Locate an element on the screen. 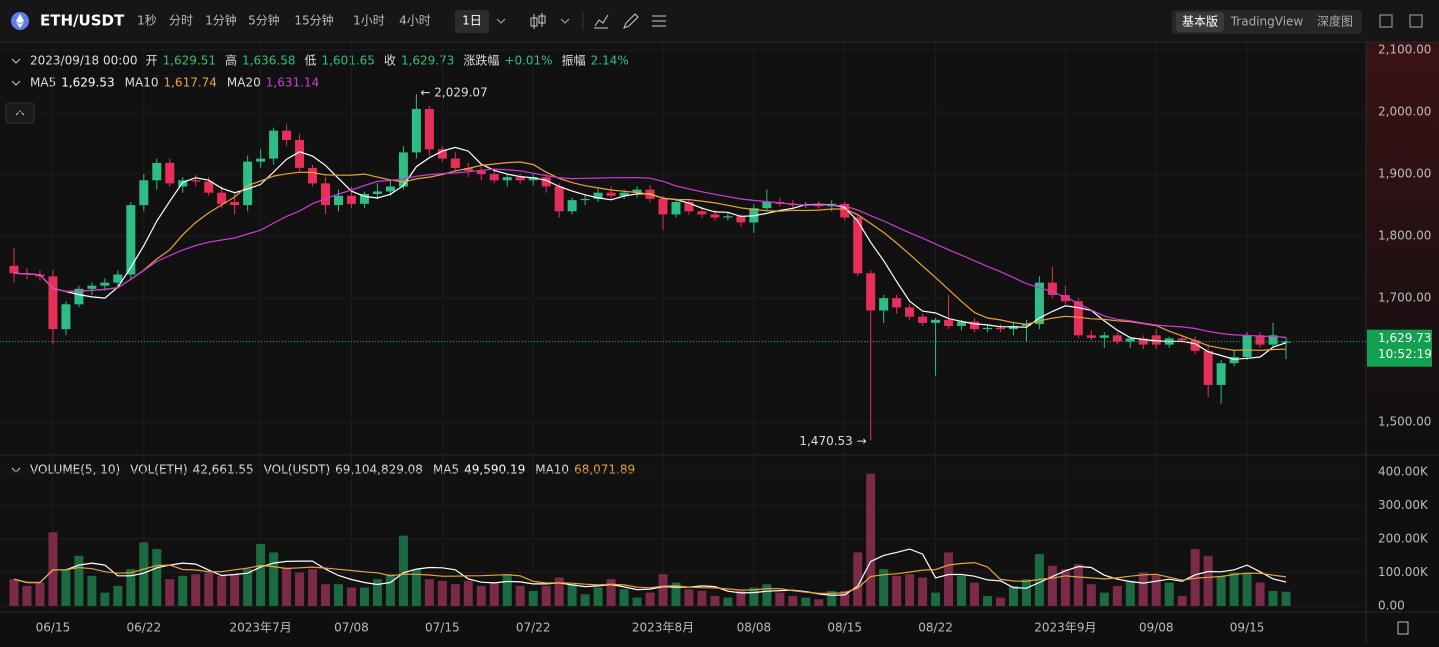 The height and width of the screenshot is (647, 1439). volume-tick-label: 200.00K is located at coordinates (1403, 539).